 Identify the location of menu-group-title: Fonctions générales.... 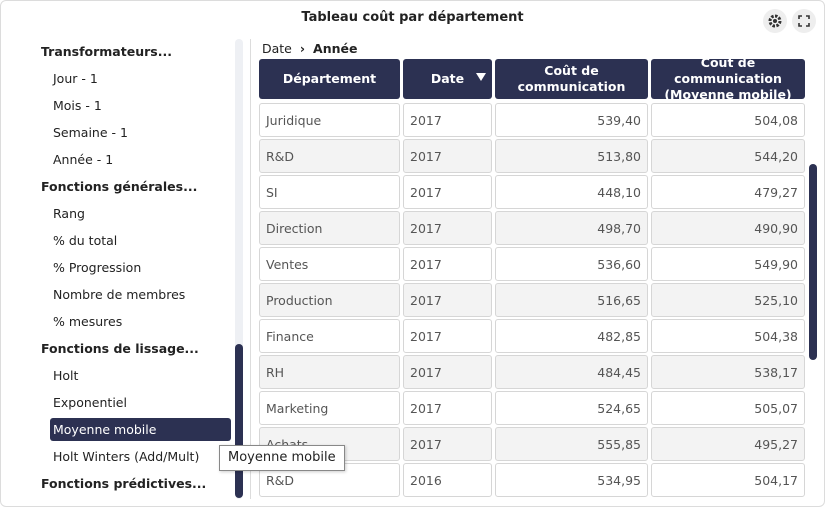
(119, 186).